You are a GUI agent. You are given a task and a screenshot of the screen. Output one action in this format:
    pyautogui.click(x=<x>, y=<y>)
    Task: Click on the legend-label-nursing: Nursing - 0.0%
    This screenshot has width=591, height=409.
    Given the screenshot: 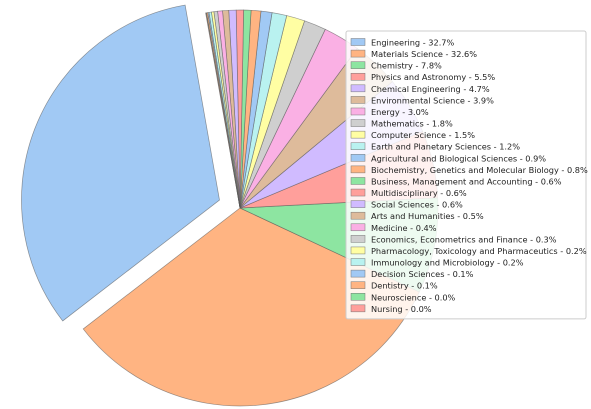 What is the action you would take?
    pyautogui.click(x=401, y=309)
    